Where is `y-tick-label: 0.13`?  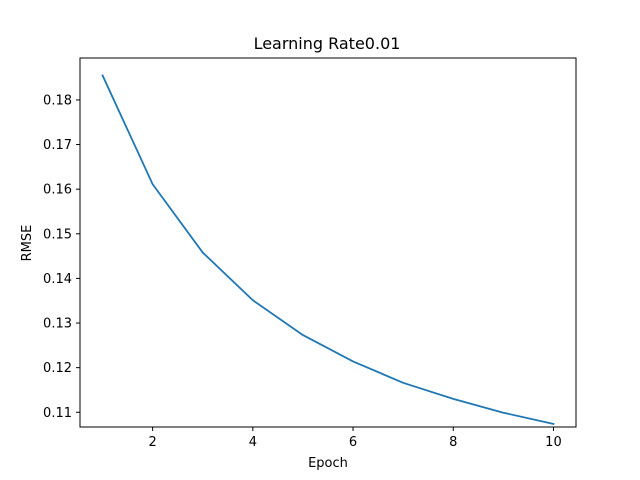 y-tick-label: 0.13 is located at coordinates (57, 324).